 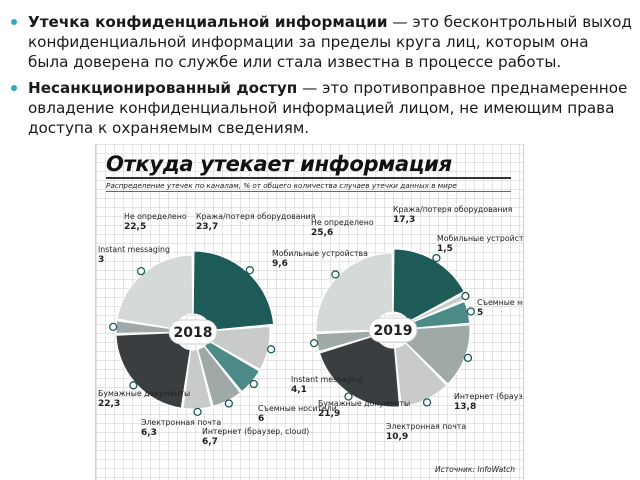 I want to click on slice-label: Бумажные документы 21,9, so click(x=364, y=409).